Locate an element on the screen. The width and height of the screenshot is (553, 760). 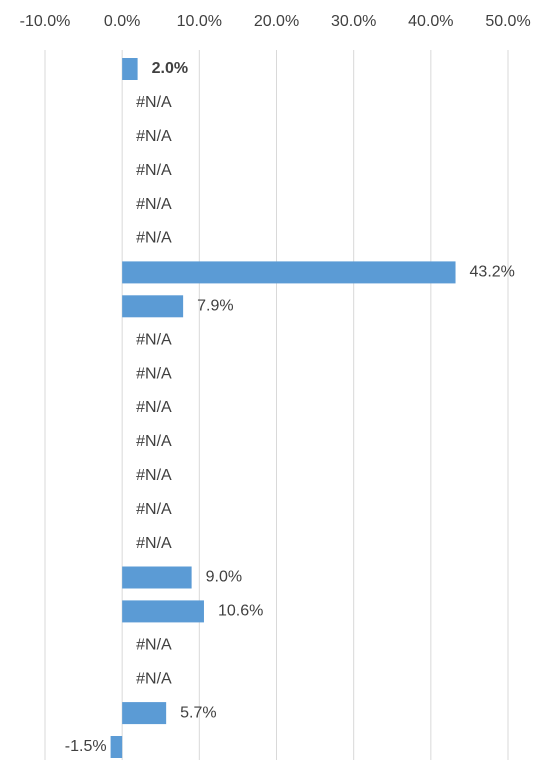
data-label: 43.2% is located at coordinates (492, 272).